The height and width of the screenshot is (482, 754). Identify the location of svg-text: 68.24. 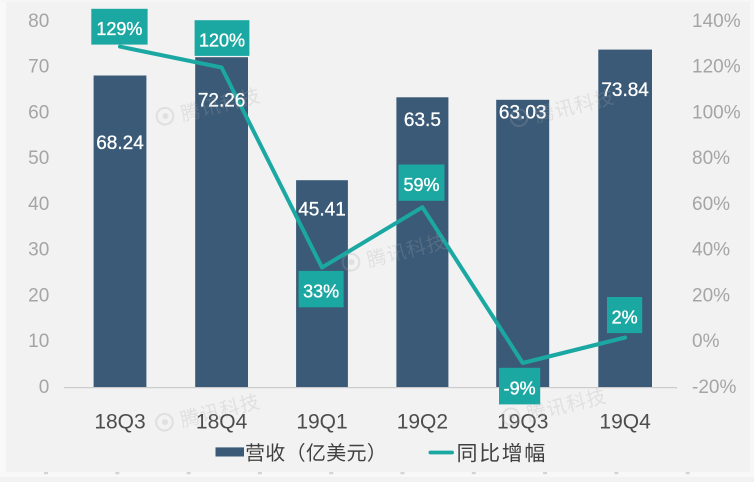
(120, 143).